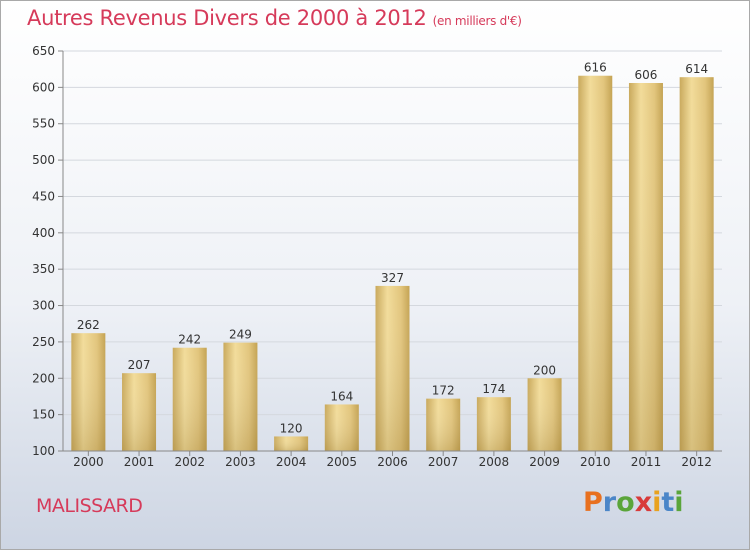 The width and height of the screenshot is (750, 550). I want to click on y-tick-label-650: 650, so click(43, 51).